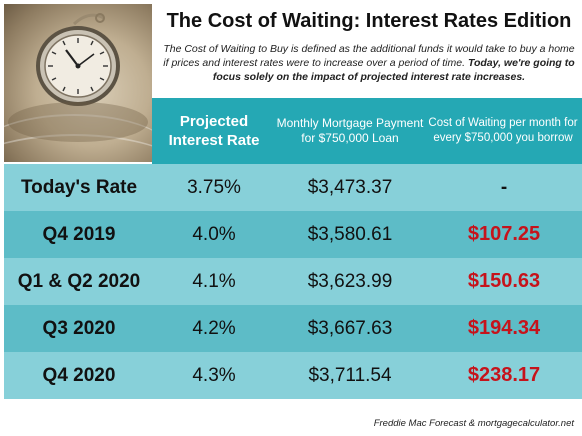 This screenshot has width=582, height=436. I want to click on period-cell: Q4 2020, so click(79, 375).